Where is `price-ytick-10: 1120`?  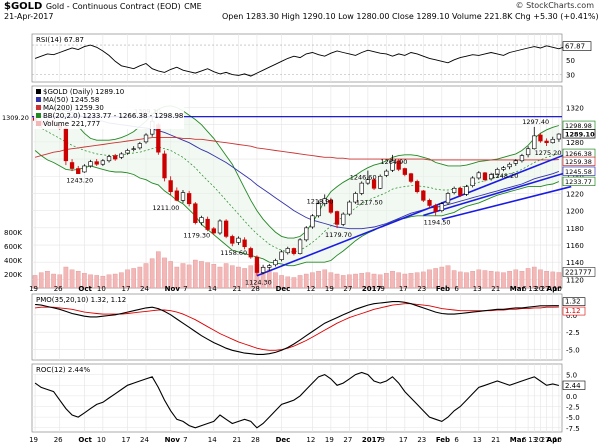
price-ytick-10: 1120 is located at coordinates (575, 280).